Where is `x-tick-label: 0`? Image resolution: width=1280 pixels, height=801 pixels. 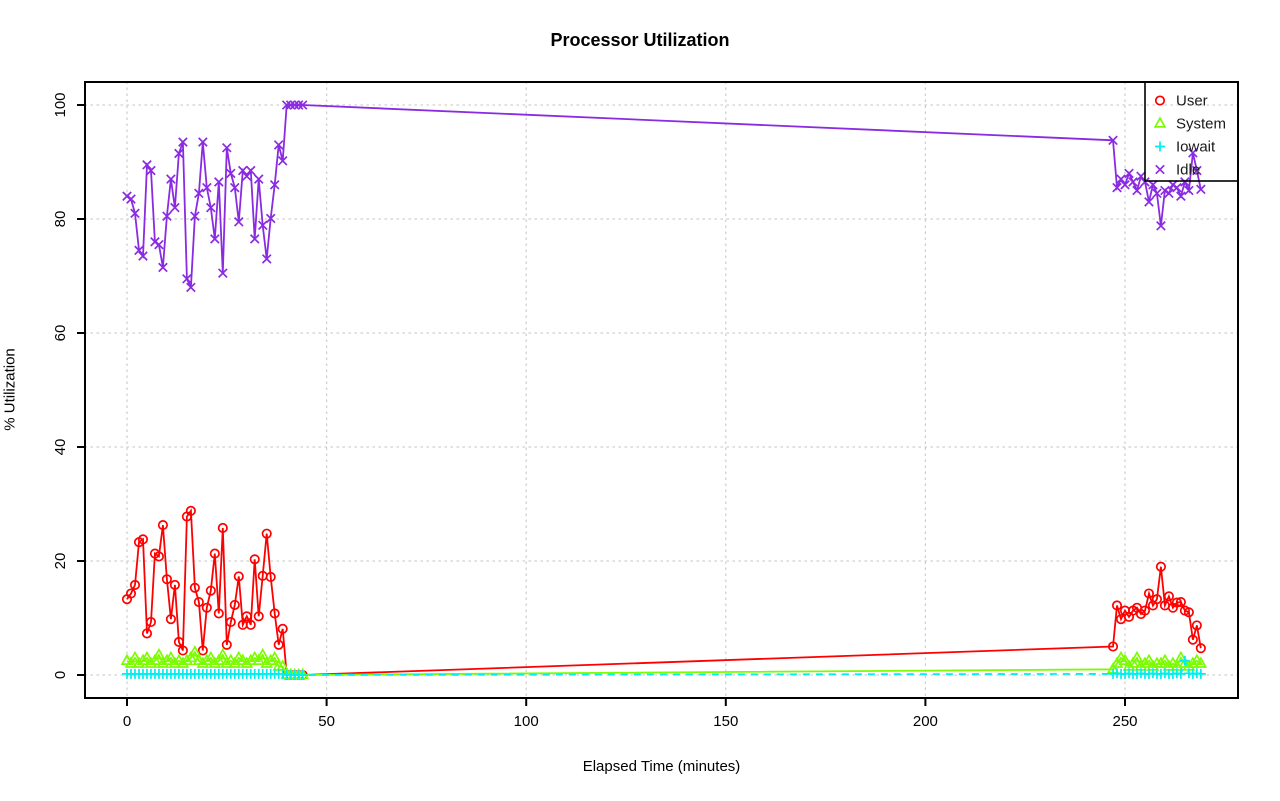
x-tick-label: 0 is located at coordinates (127, 721).